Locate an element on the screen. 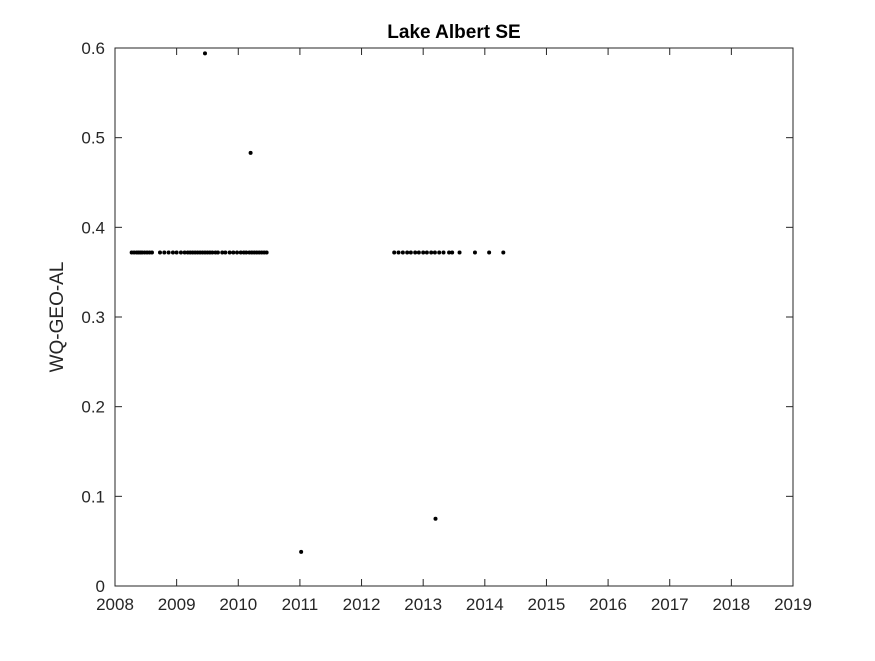 This screenshot has height=661, width=875. x-tick-label: 2017 is located at coordinates (670, 604).